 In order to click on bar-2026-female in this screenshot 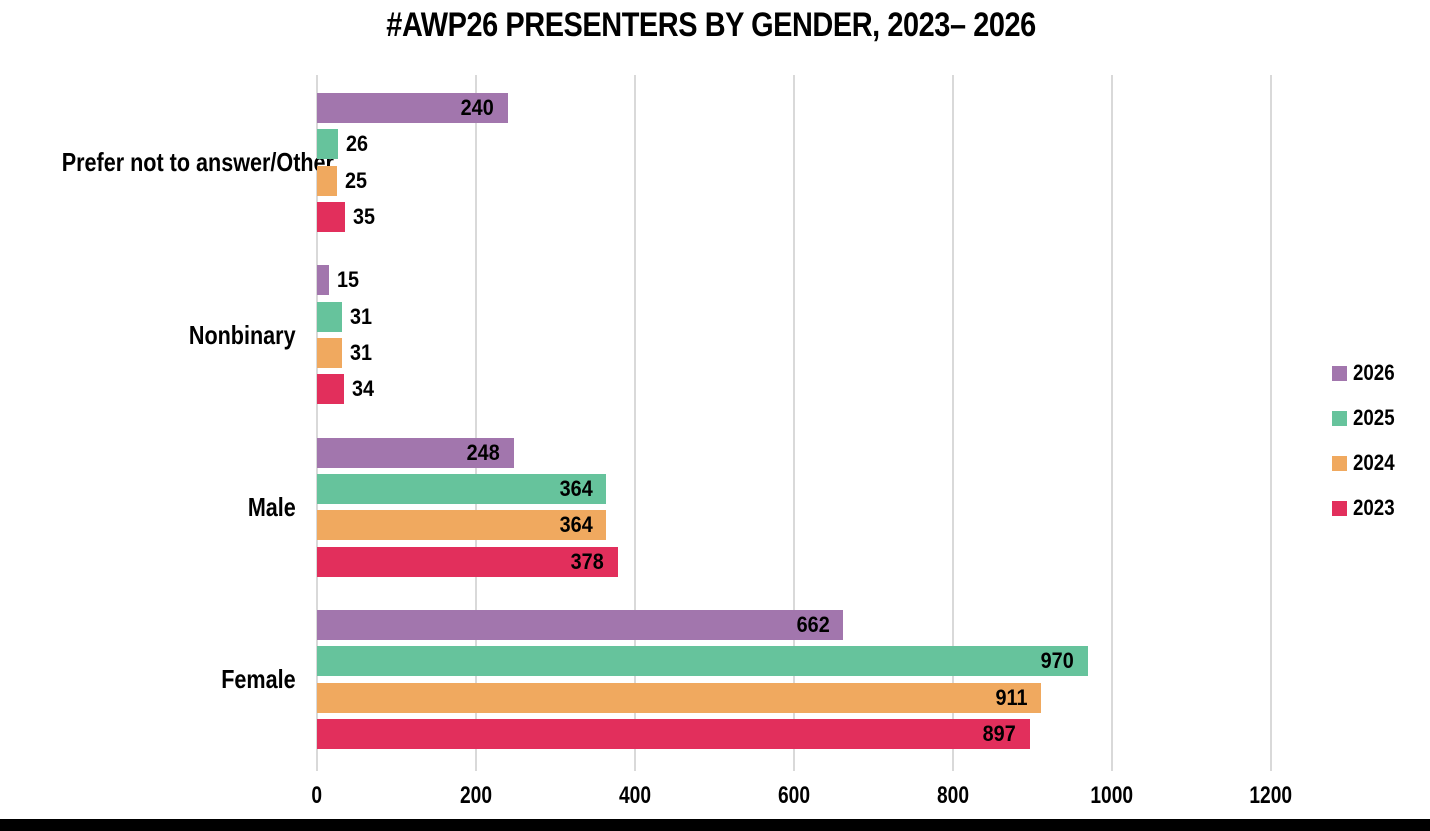, I will do `click(580, 624)`.